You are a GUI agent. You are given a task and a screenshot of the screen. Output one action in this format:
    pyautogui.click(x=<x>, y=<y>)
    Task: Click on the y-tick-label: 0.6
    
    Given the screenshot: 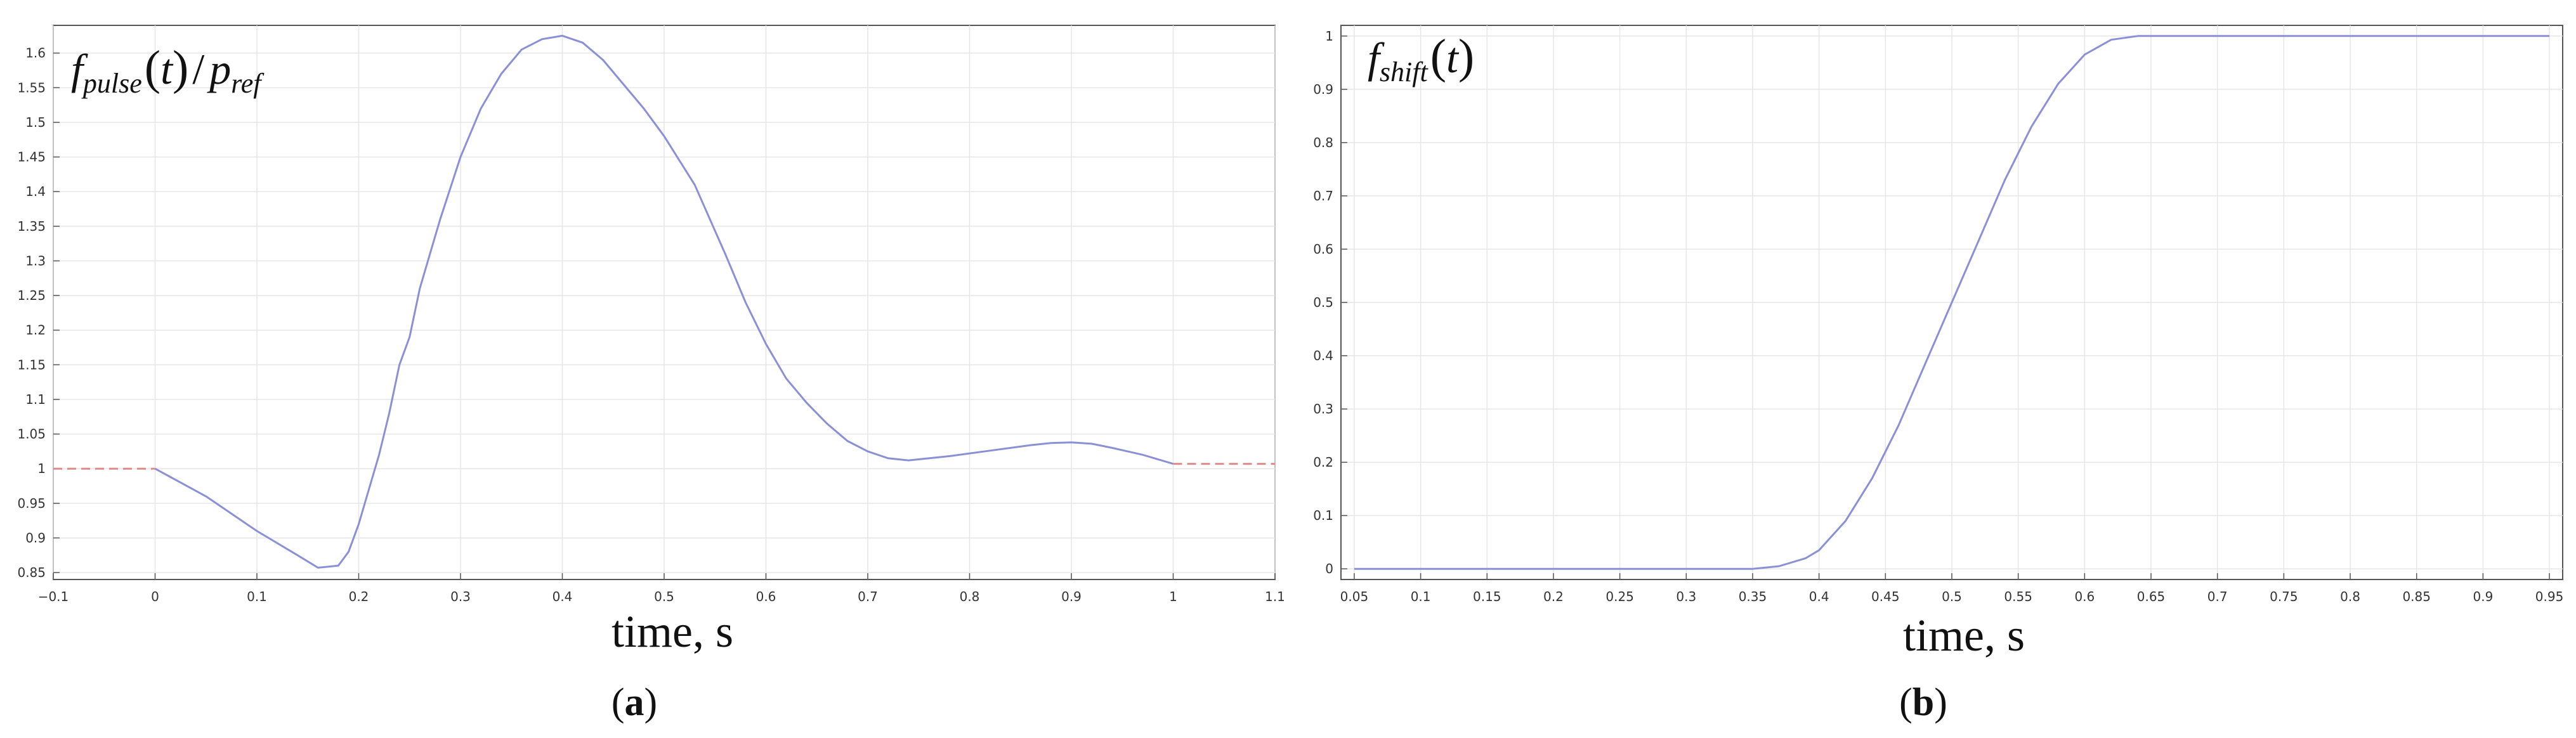 What is the action you would take?
    pyautogui.click(x=1323, y=249)
    